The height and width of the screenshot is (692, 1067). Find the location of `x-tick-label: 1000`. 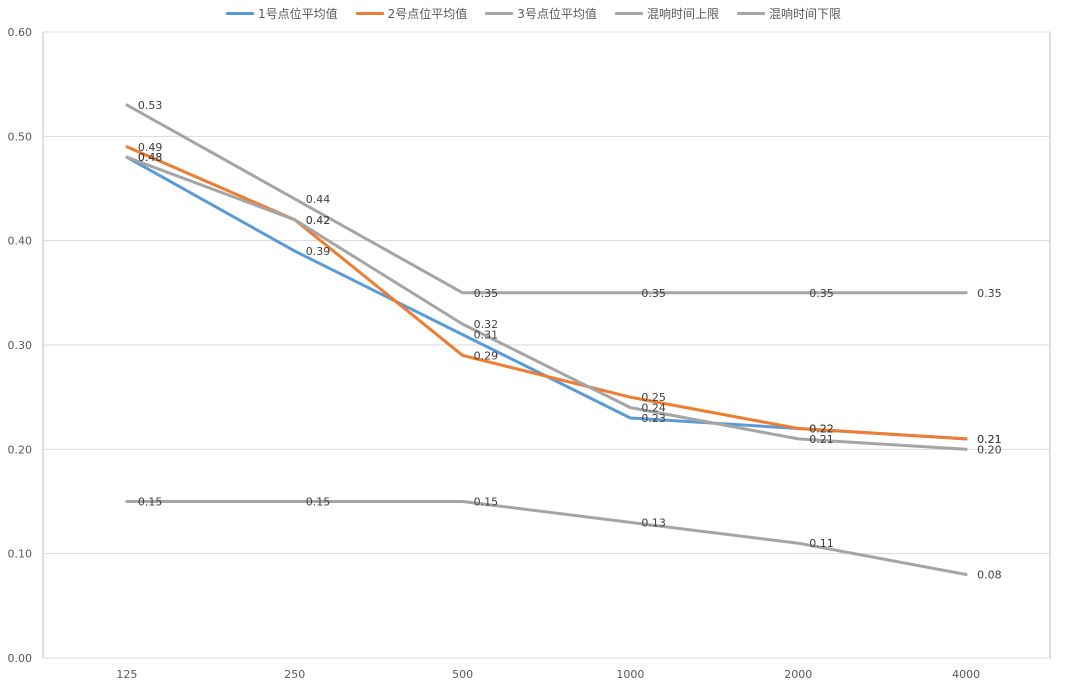

x-tick-label: 1000 is located at coordinates (630, 674).